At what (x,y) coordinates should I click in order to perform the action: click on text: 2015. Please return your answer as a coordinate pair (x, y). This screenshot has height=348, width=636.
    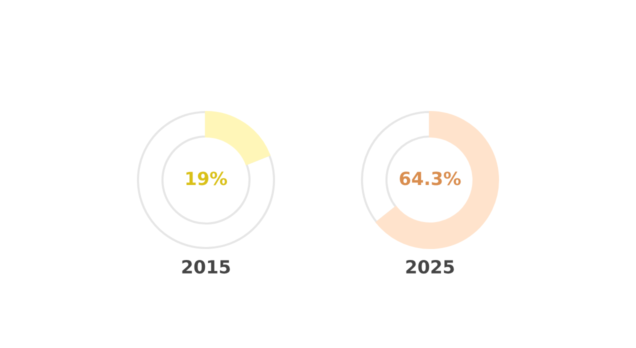
    Looking at the image, I should click on (206, 267).